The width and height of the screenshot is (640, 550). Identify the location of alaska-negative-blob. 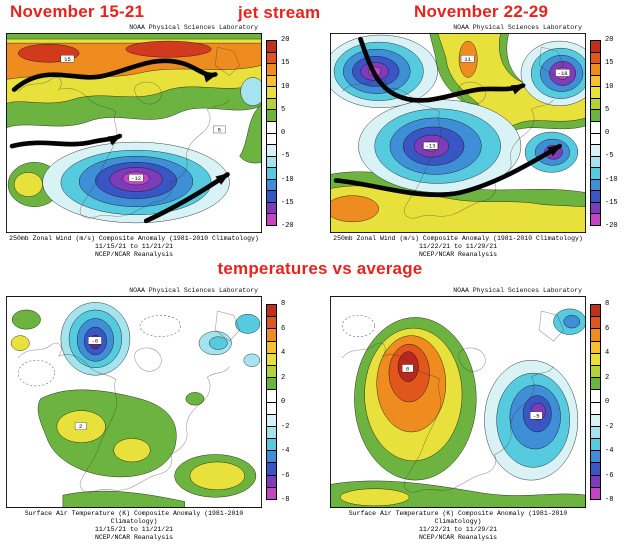
(384, 71).